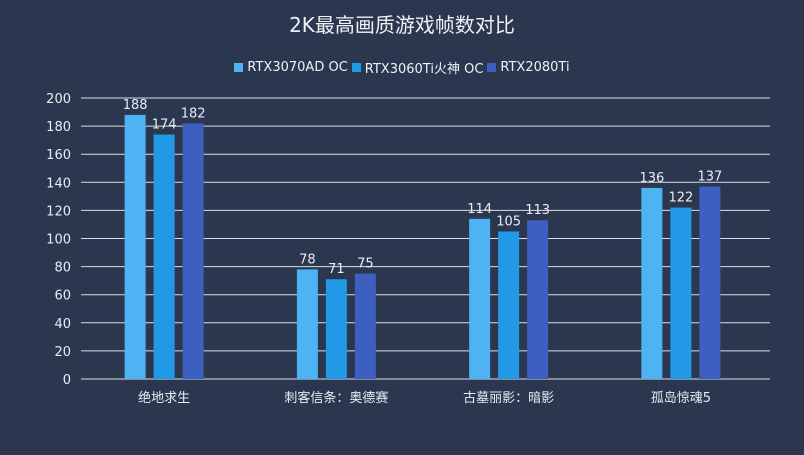 This screenshot has width=804, height=455. I want to click on y-tick-label: 0, so click(67, 380).